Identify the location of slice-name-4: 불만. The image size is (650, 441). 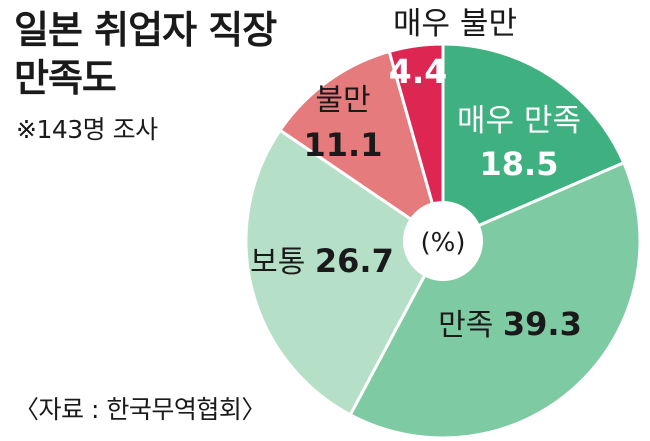
(342, 100).